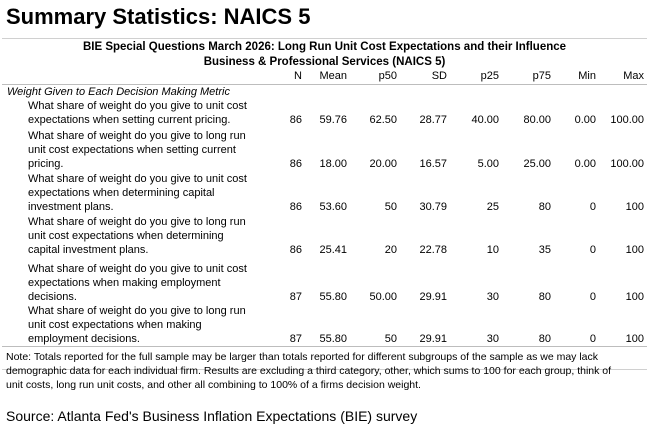 This screenshot has width=650, height=433. What do you see at coordinates (492, 250) in the screenshot?
I see `cell-p25: 10` at bounding box center [492, 250].